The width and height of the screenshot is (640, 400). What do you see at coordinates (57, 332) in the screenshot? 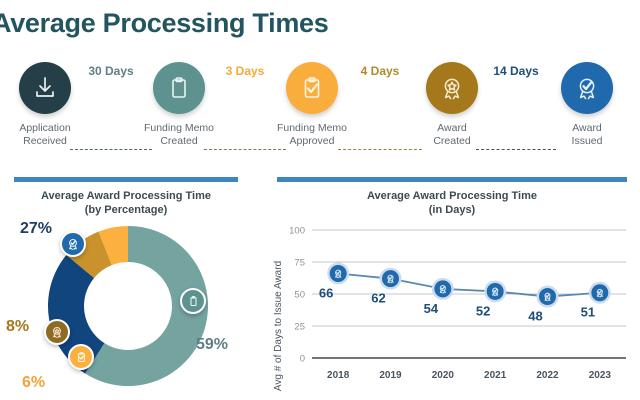
I see `donut-badge-award-created` at bounding box center [57, 332].